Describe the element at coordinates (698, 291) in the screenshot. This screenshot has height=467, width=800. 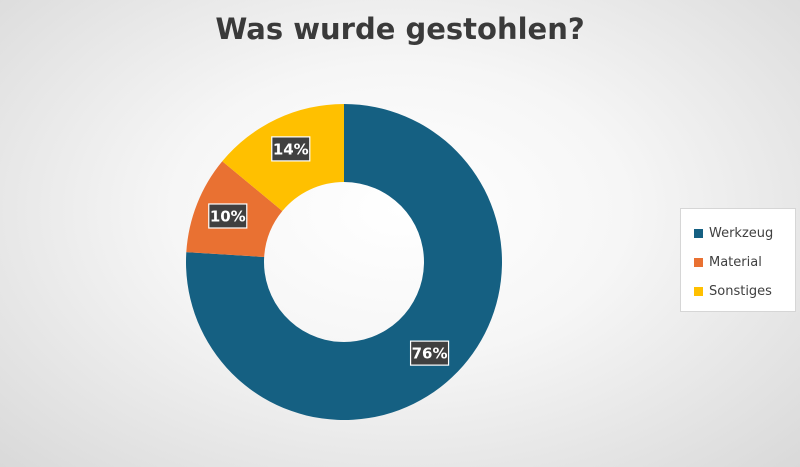
I see `legend-swatch-sonstiges` at that location.